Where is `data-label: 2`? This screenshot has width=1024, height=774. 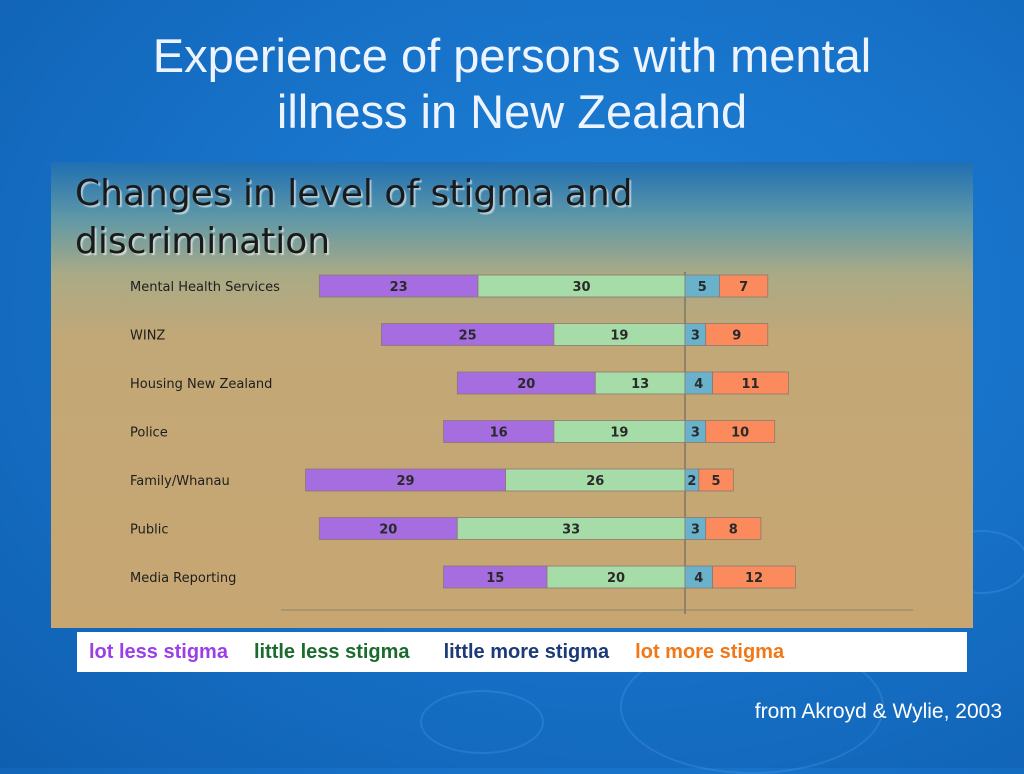
data-label: 2 is located at coordinates (691, 481).